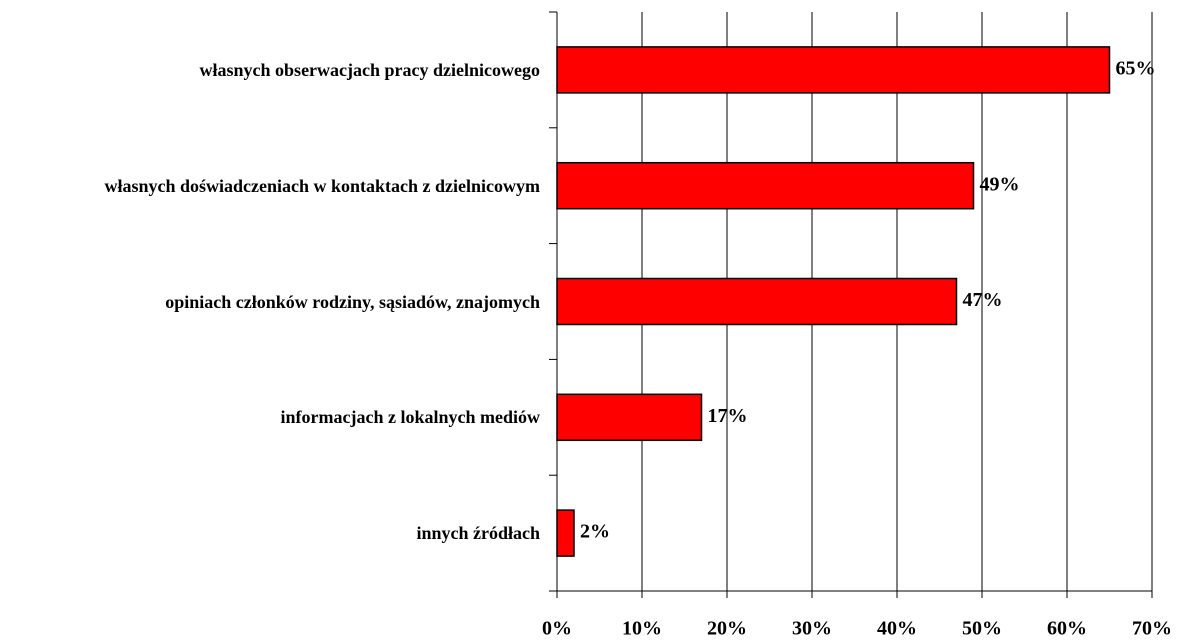  I want to click on x-tick-label: 70%, so click(1152, 629).